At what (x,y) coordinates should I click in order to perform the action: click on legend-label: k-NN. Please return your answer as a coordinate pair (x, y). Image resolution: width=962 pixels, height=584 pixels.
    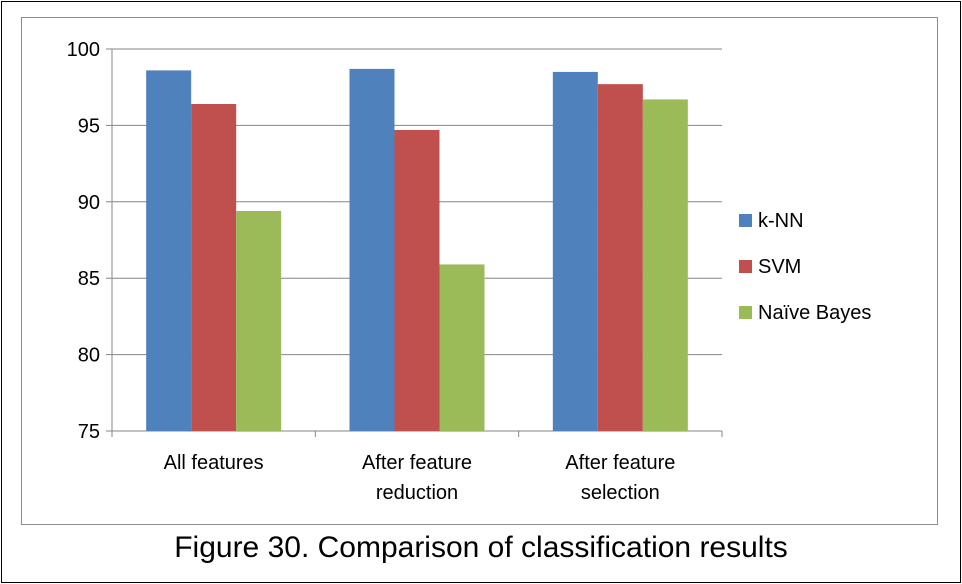
    Looking at the image, I should click on (781, 221).